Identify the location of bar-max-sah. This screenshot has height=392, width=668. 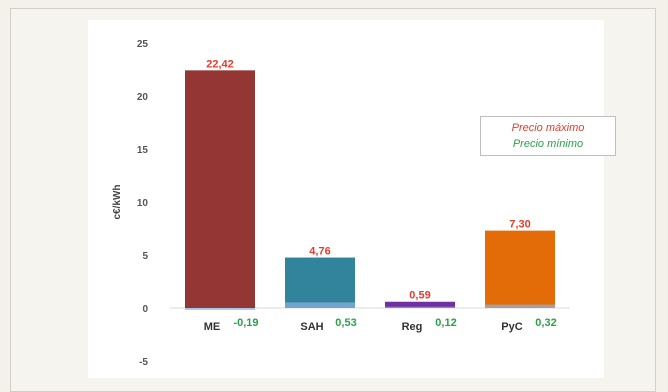
(320, 282).